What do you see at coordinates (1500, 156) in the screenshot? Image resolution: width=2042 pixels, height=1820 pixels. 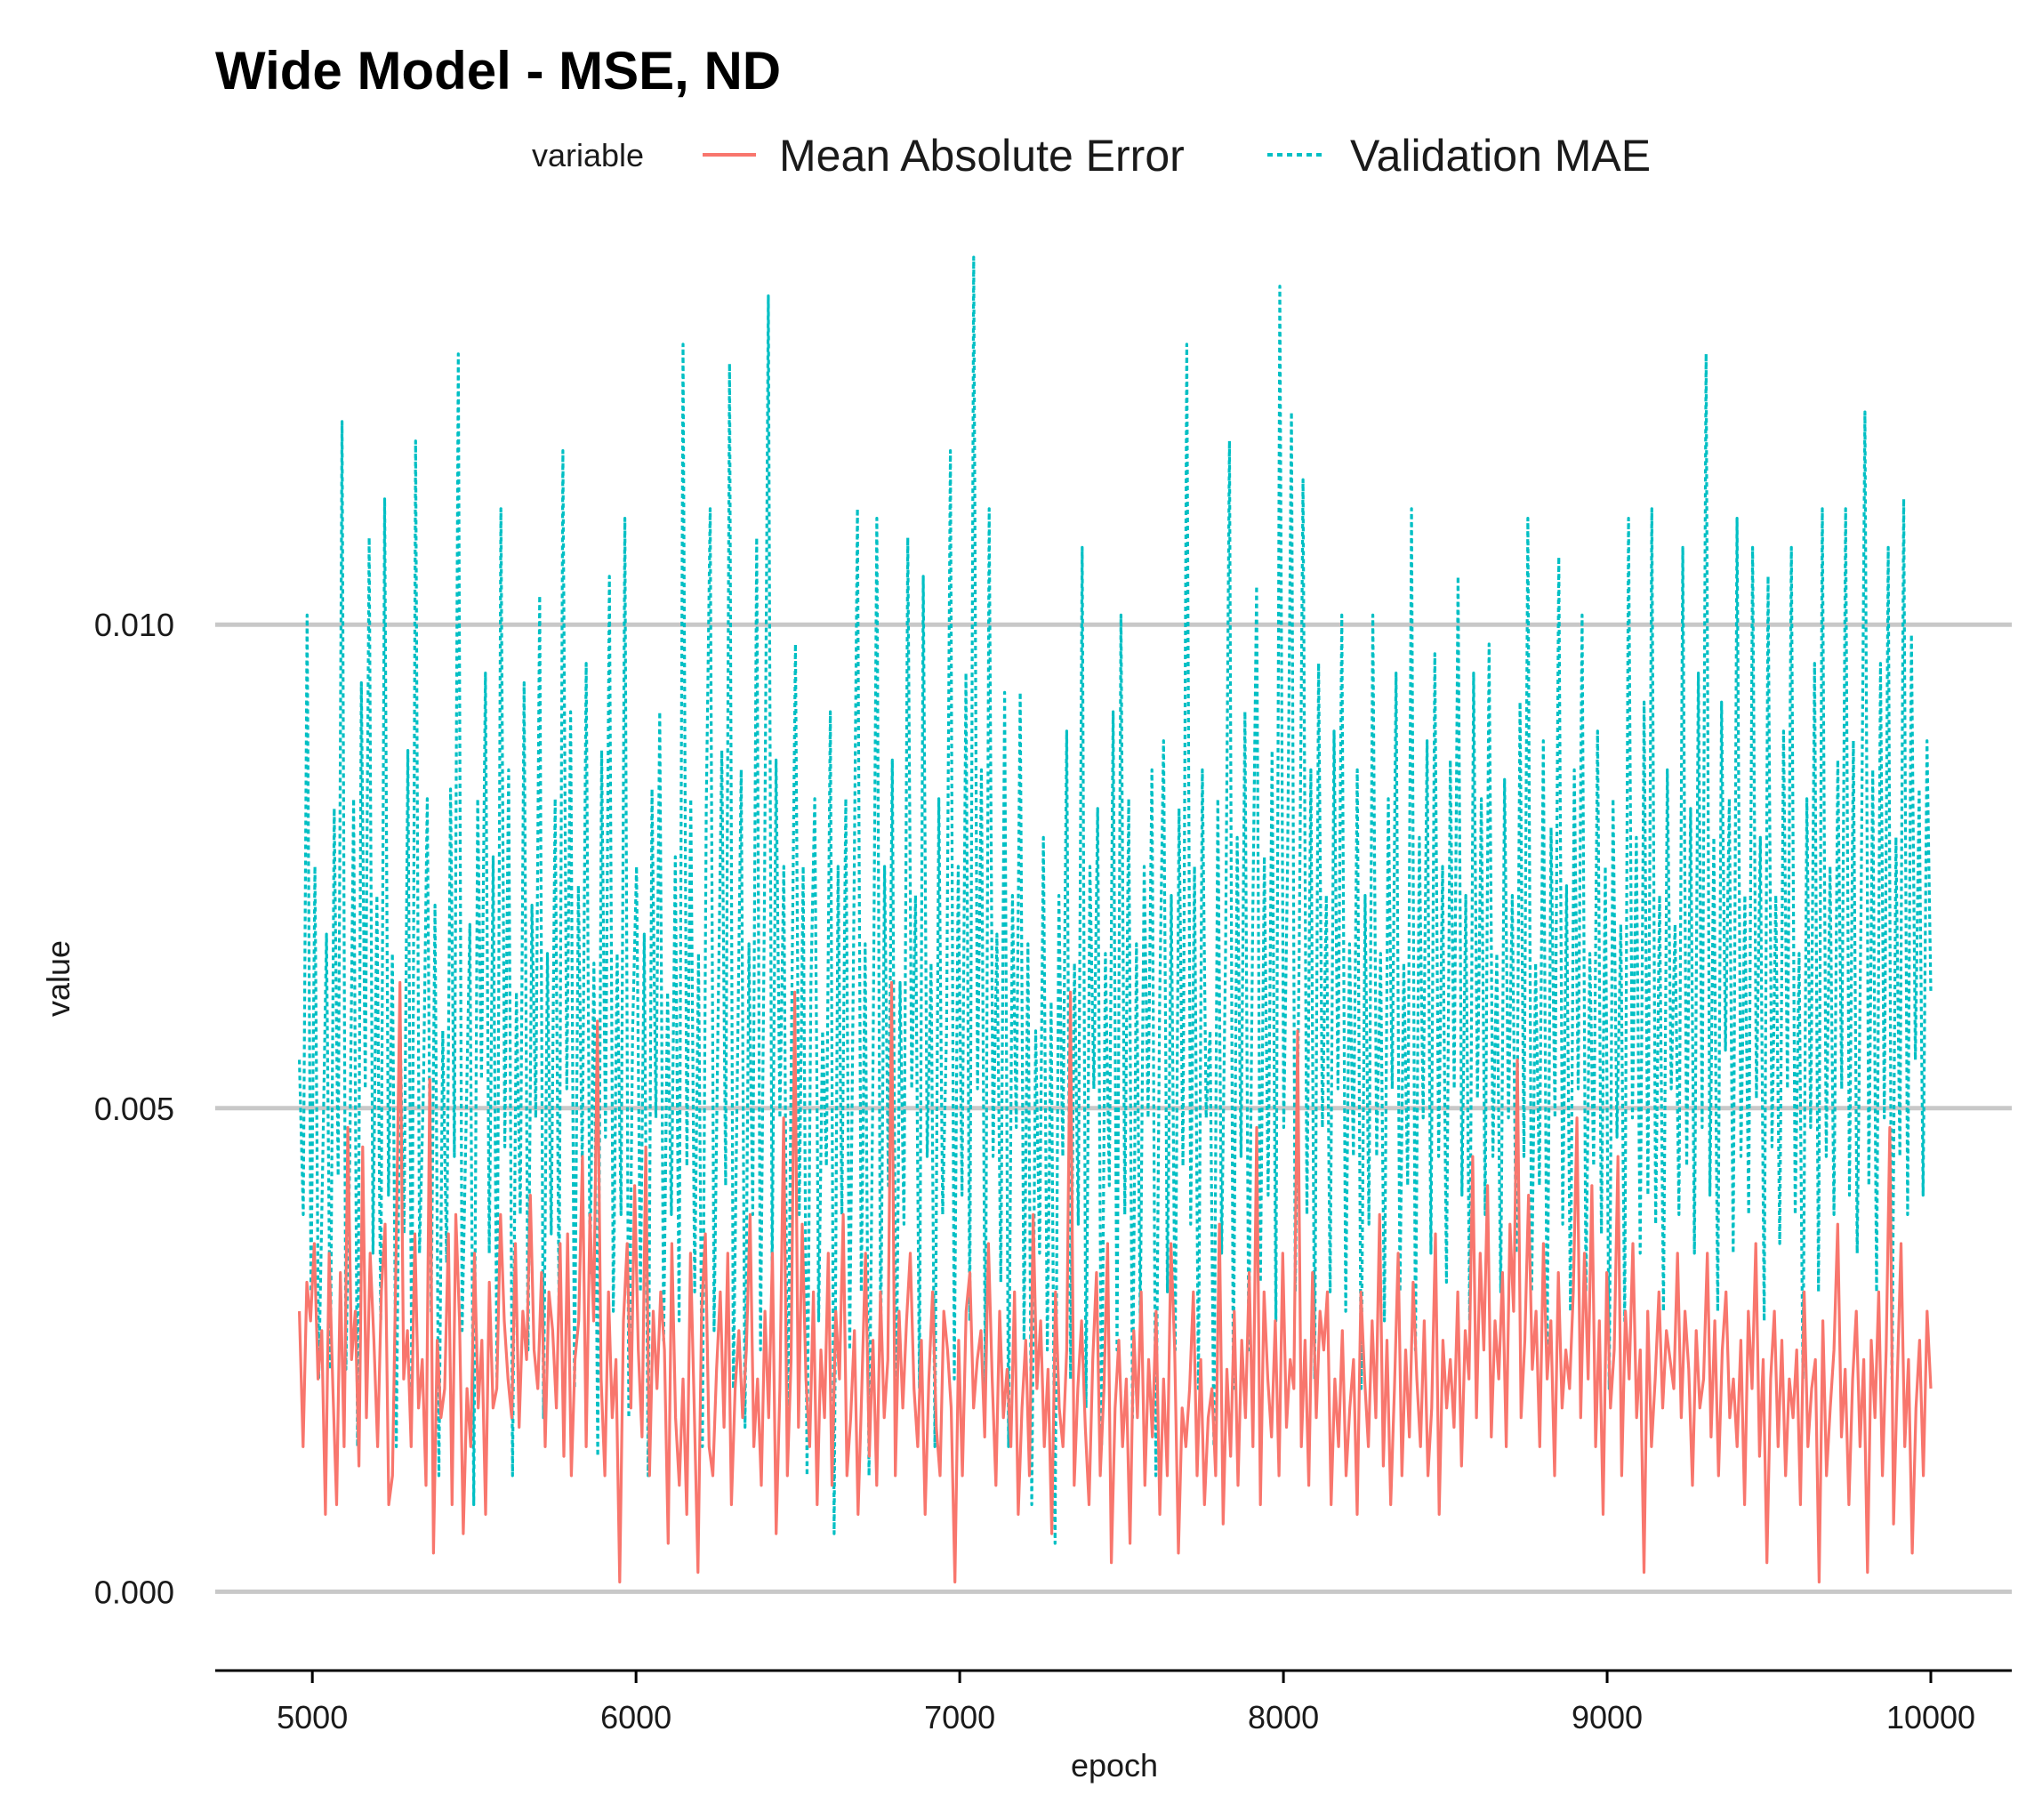 I see `legend-label-validation-mae: Validation MAE` at bounding box center [1500, 156].